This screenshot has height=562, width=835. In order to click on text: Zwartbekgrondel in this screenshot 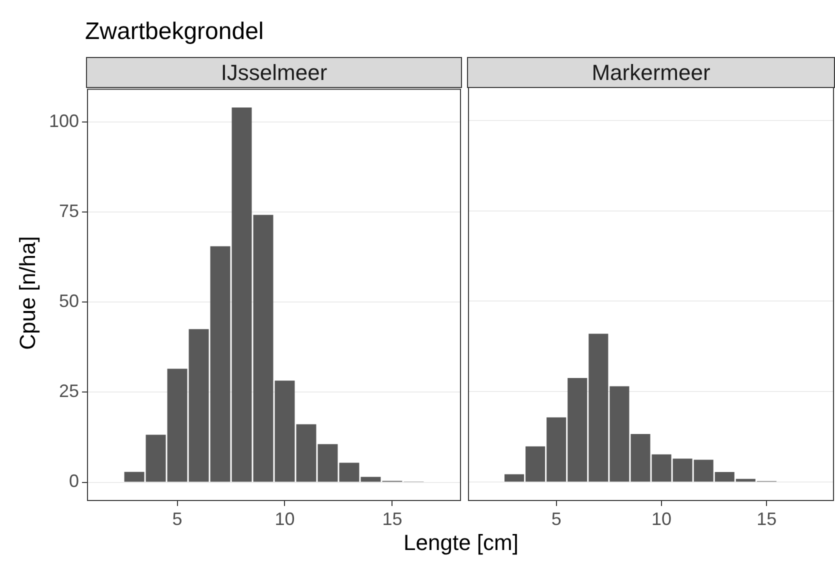, I will do `click(174, 32)`.